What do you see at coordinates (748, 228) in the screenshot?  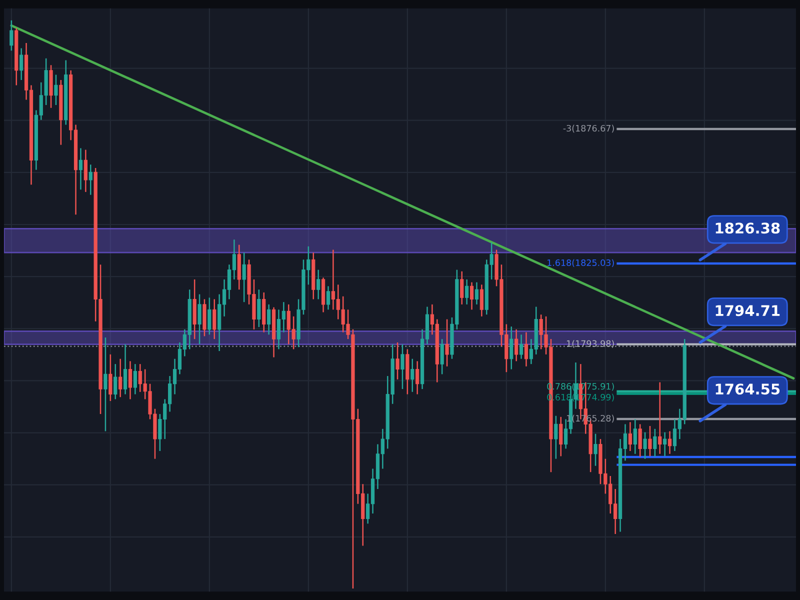 I see `annotation: 1826.38` at bounding box center [748, 228].